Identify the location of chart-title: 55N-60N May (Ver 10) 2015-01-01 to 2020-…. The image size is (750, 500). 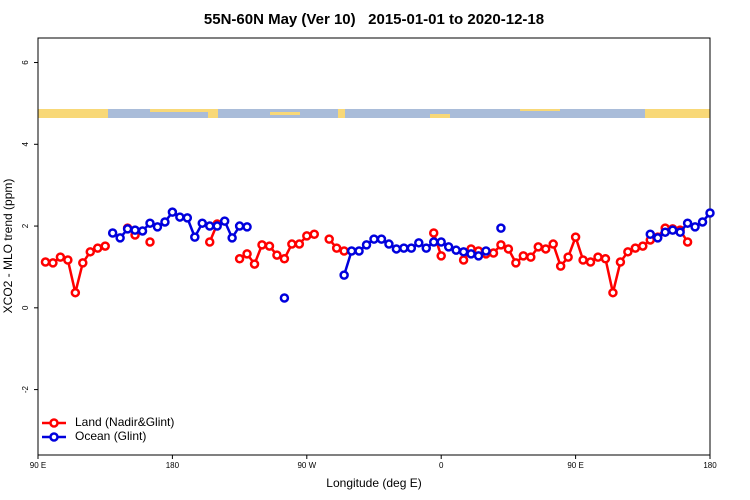
(374, 19).